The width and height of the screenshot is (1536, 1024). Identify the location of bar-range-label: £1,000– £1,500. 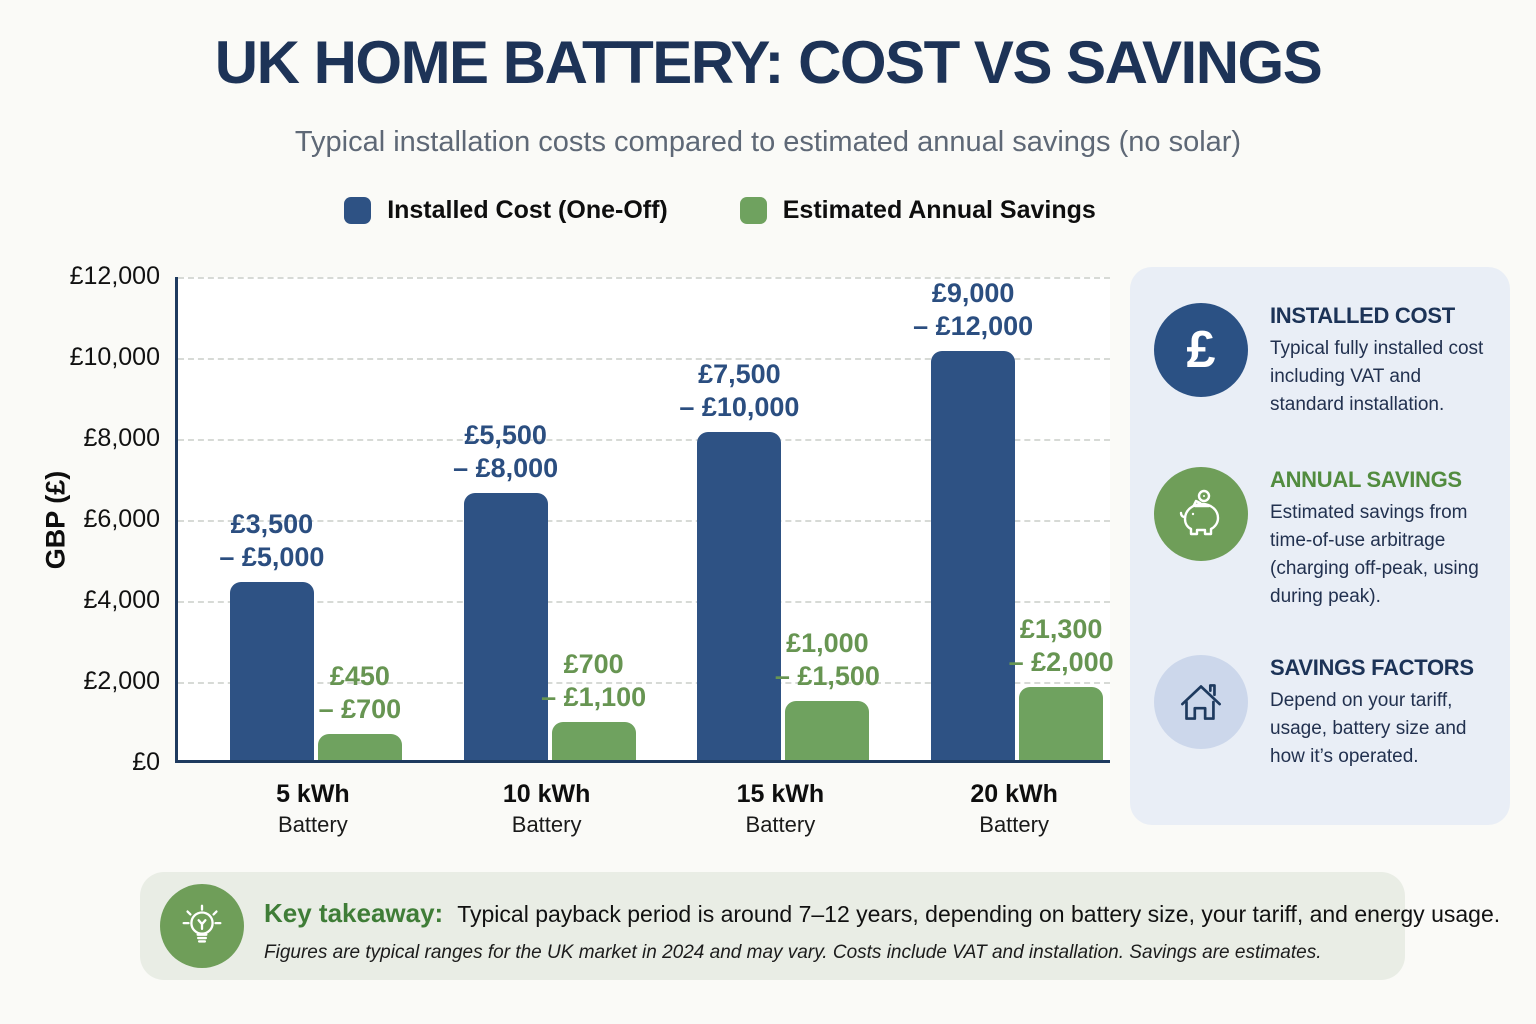
(827, 659).